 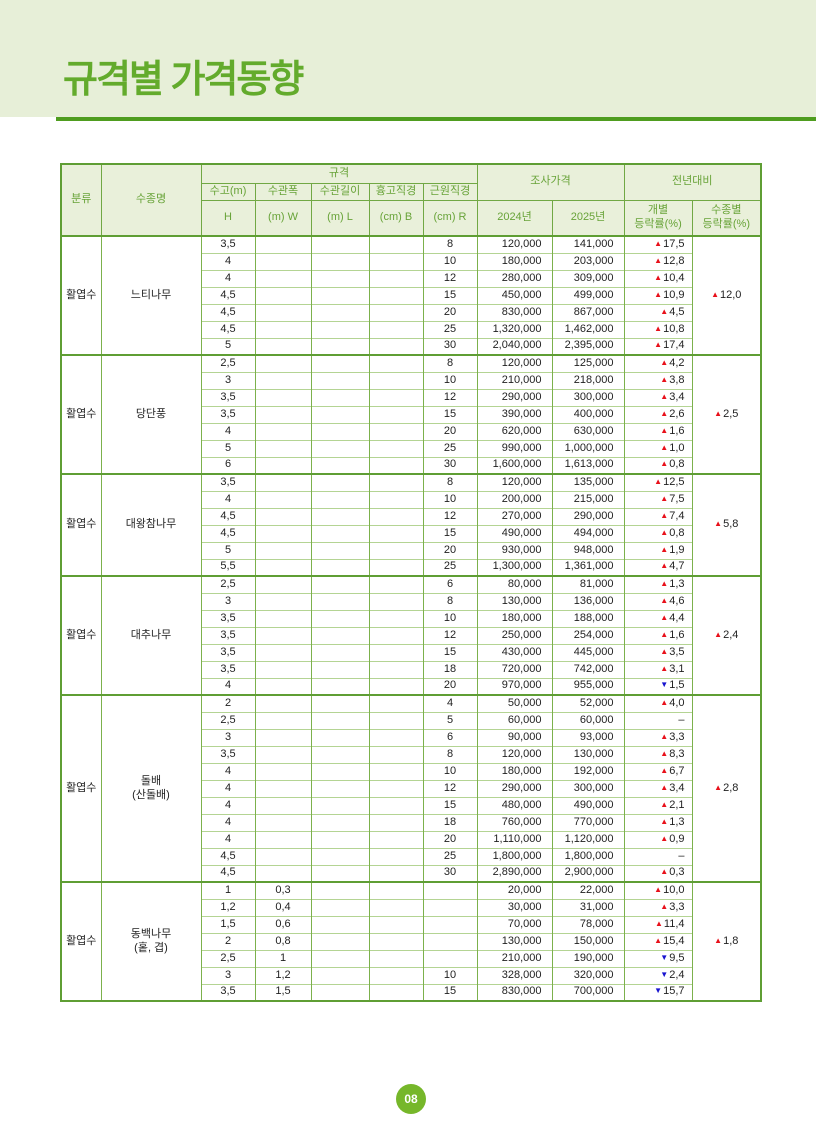 I want to click on cell-species: 느티나무, so click(x=151, y=295).